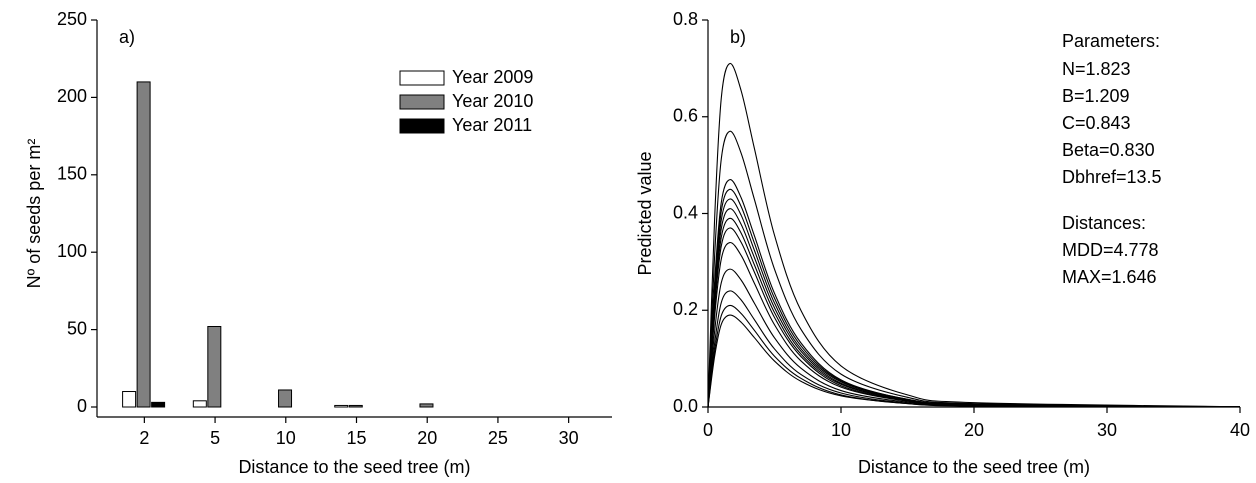  What do you see at coordinates (1240, 430) in the screenshot?
I see `x-tick-label: 40` at bounding box center [1240, 430].